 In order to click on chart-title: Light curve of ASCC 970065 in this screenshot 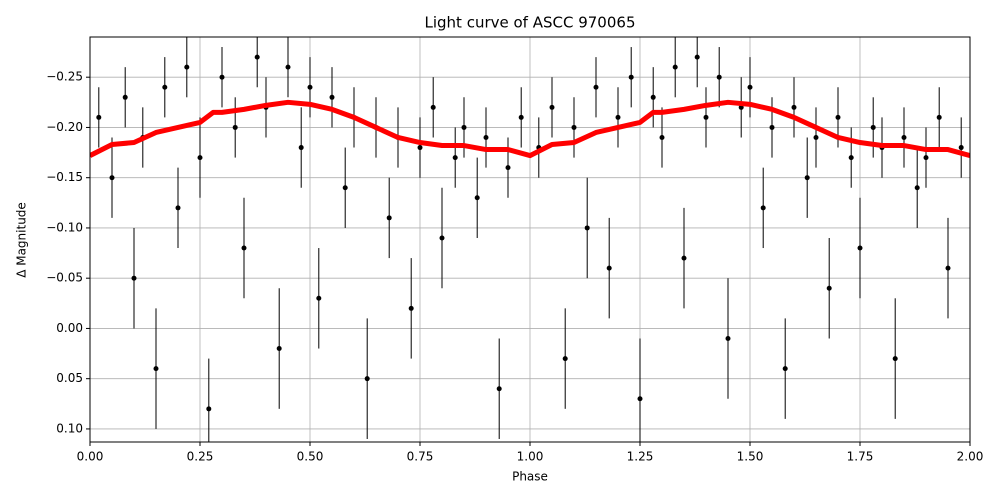, I will do `click(530, 23)`.